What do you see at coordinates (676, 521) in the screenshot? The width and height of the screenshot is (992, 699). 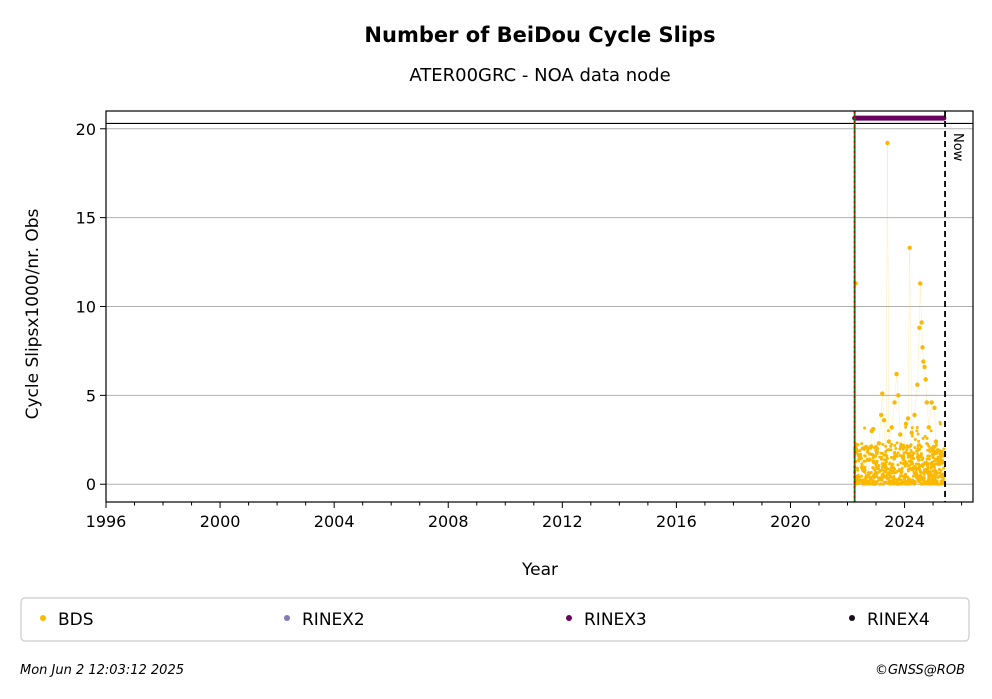 I see `x-tick-label: 2016` at bounding box center [676, 521].